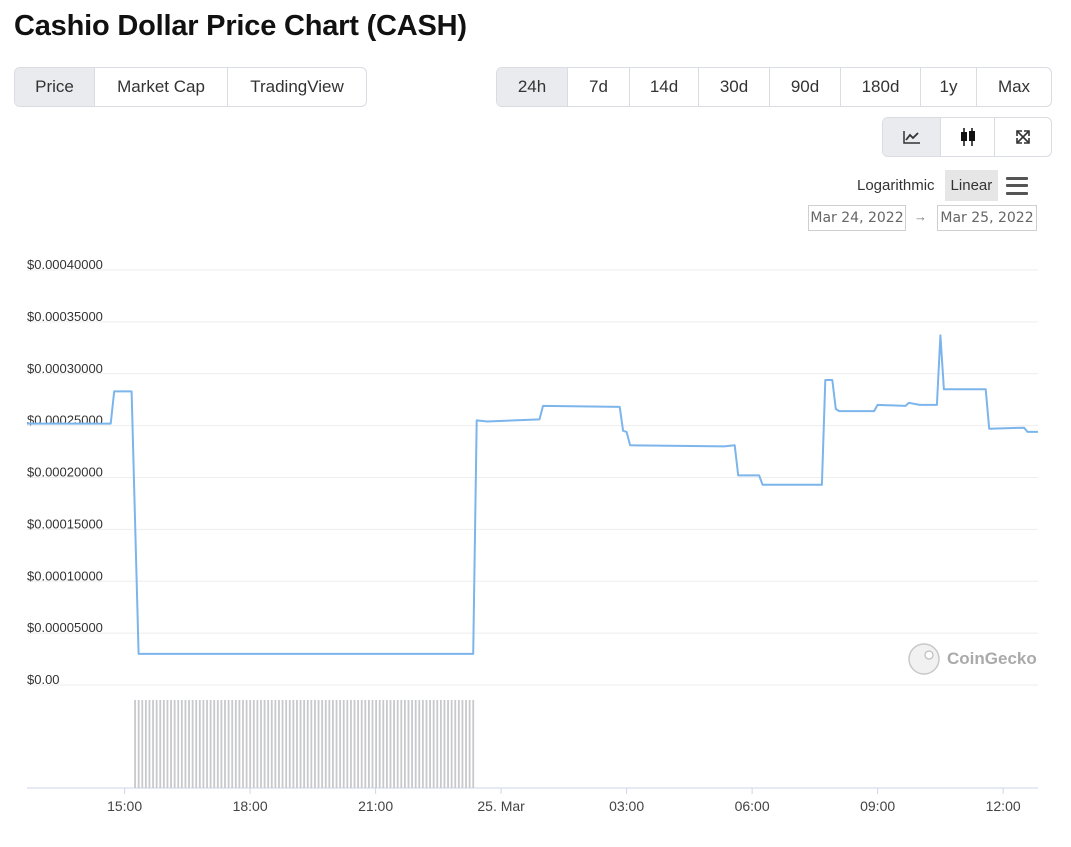  What do you see at coordinates (877, 806) in the screenshot?
I see `x-tick-label: 09:00` at bounding box center [877, 806].